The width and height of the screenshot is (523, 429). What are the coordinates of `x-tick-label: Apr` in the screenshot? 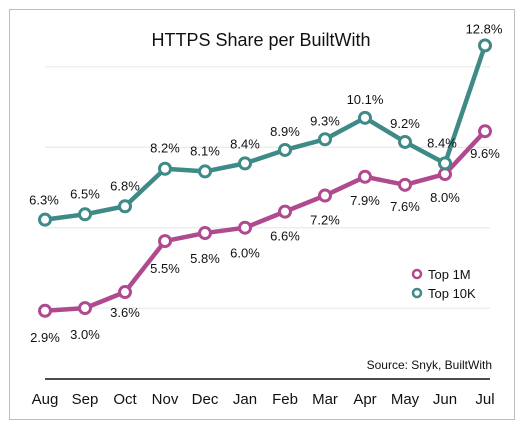 It's located at (364, 399).